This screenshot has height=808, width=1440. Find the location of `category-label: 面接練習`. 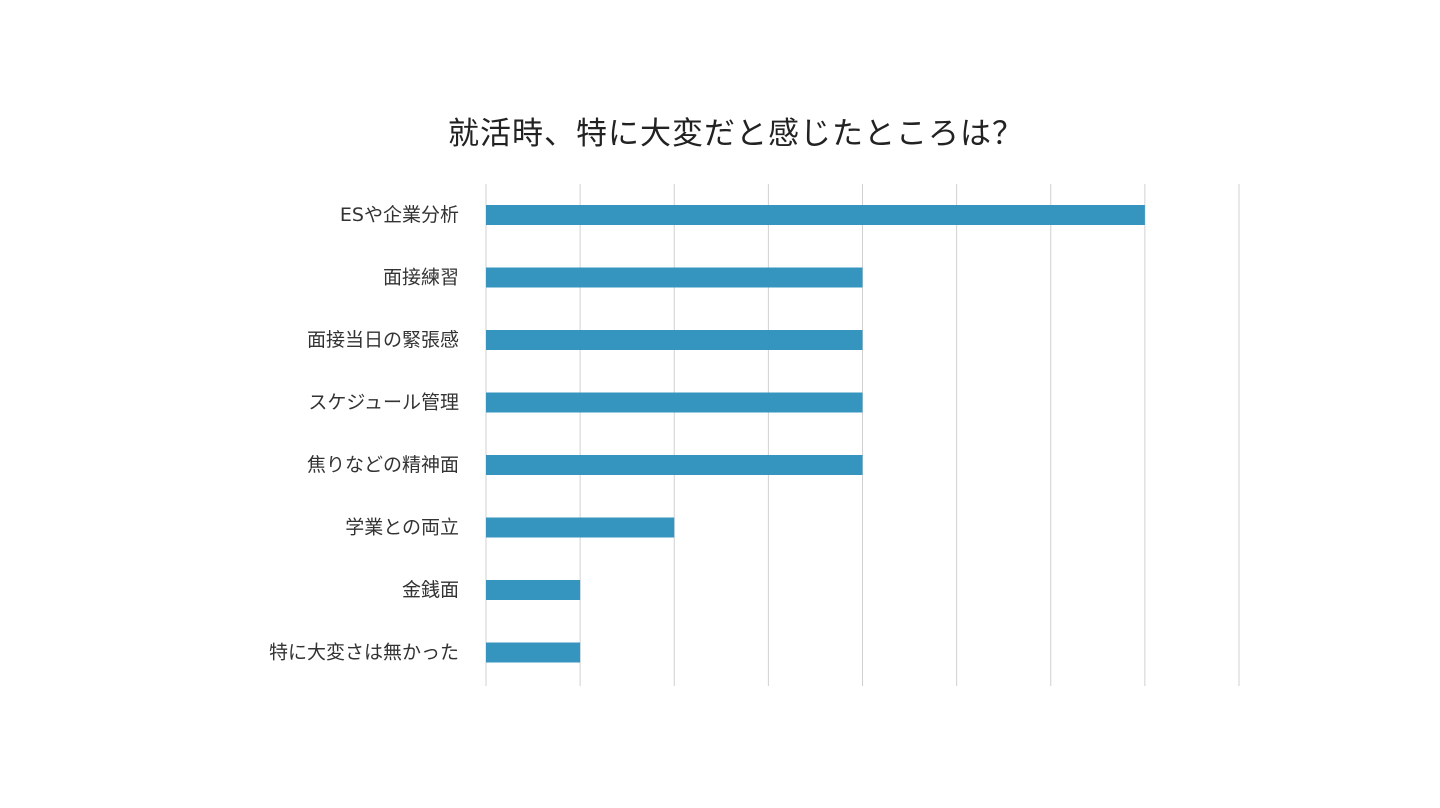

category-label: 面接練習 is located at coordinates (421, 278).